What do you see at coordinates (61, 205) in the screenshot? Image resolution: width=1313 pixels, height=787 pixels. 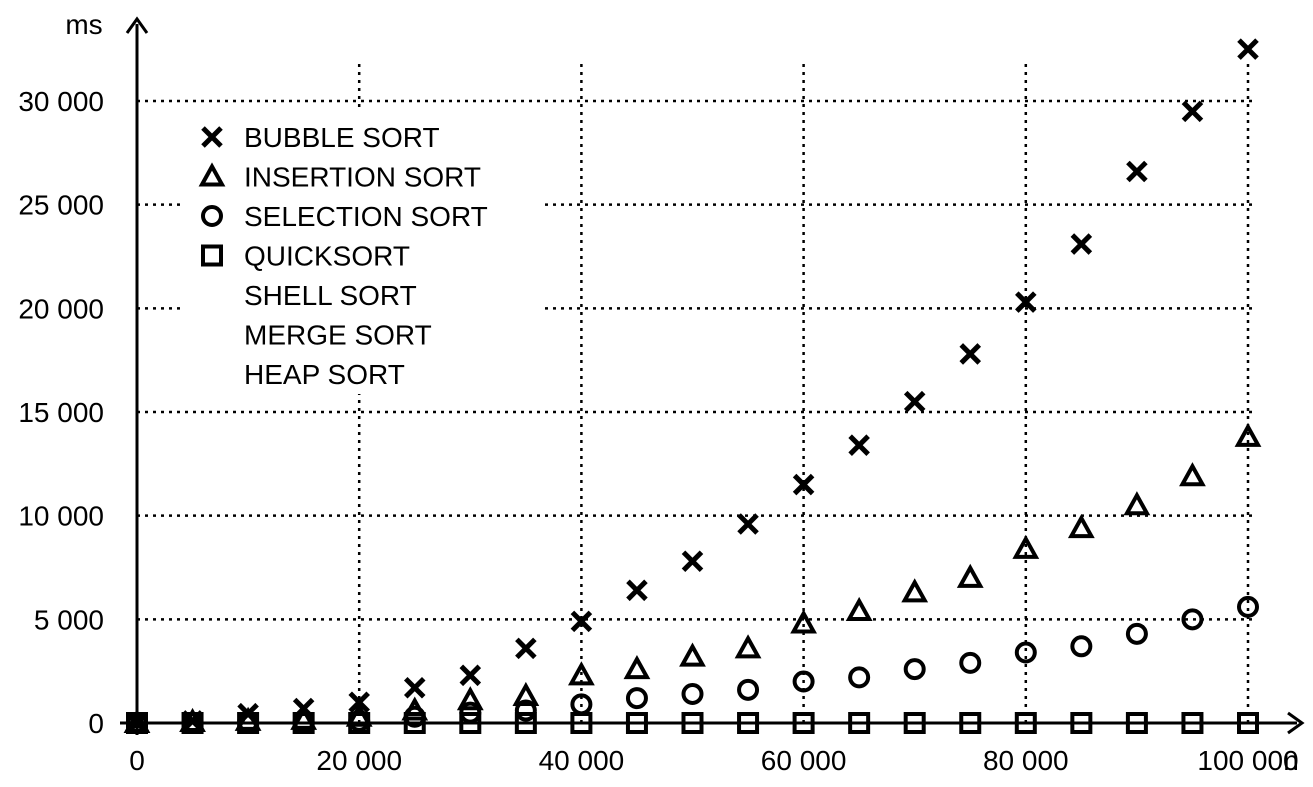 I see `y-tick-label: 25 000` at bounding box center [61, 205].